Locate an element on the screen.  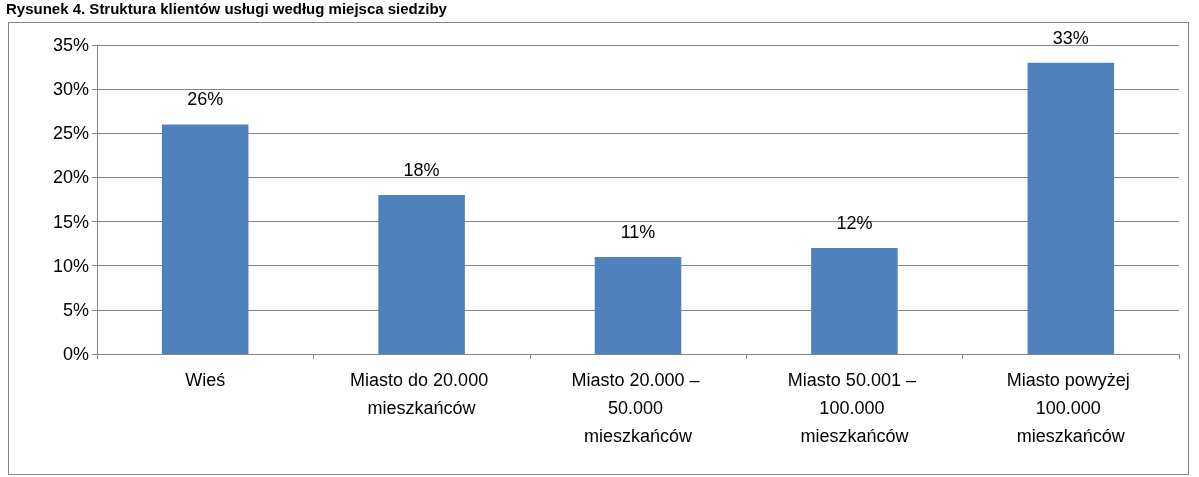
y-tick-label: 15% is located at coordinates (70, 221).